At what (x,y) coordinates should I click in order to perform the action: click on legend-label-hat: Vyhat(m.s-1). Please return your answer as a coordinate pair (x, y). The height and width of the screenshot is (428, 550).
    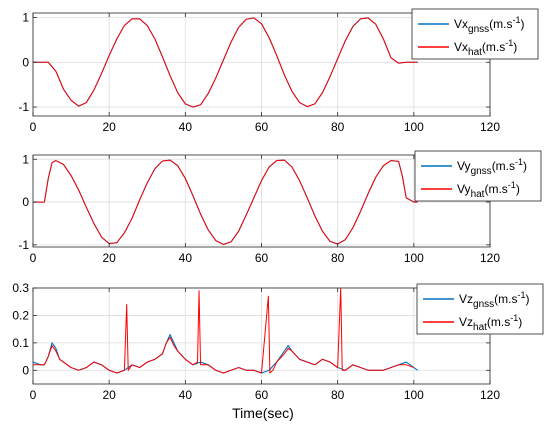
    Looking at the image, I should click on (488, 190).